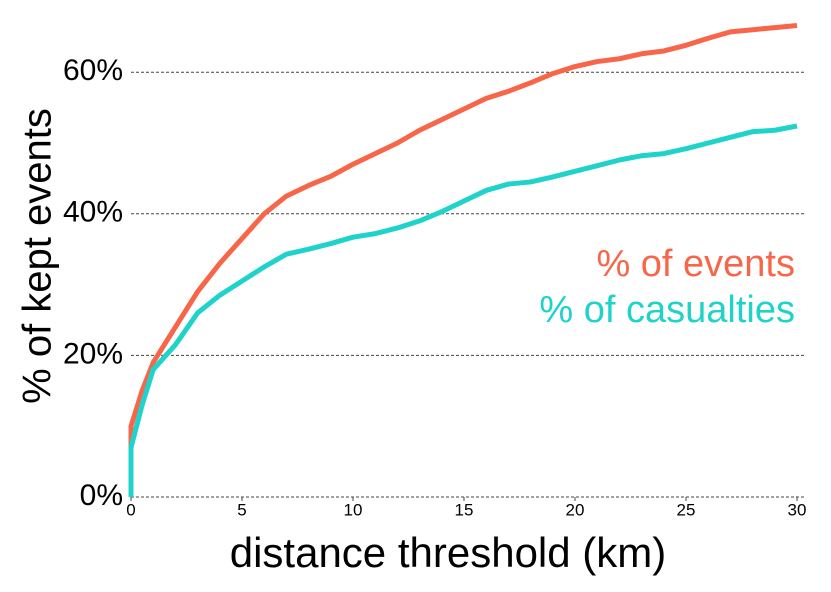 This screenshot has width=831, height=592. I want to click on x-tick-label: 5, so click(241, 509).